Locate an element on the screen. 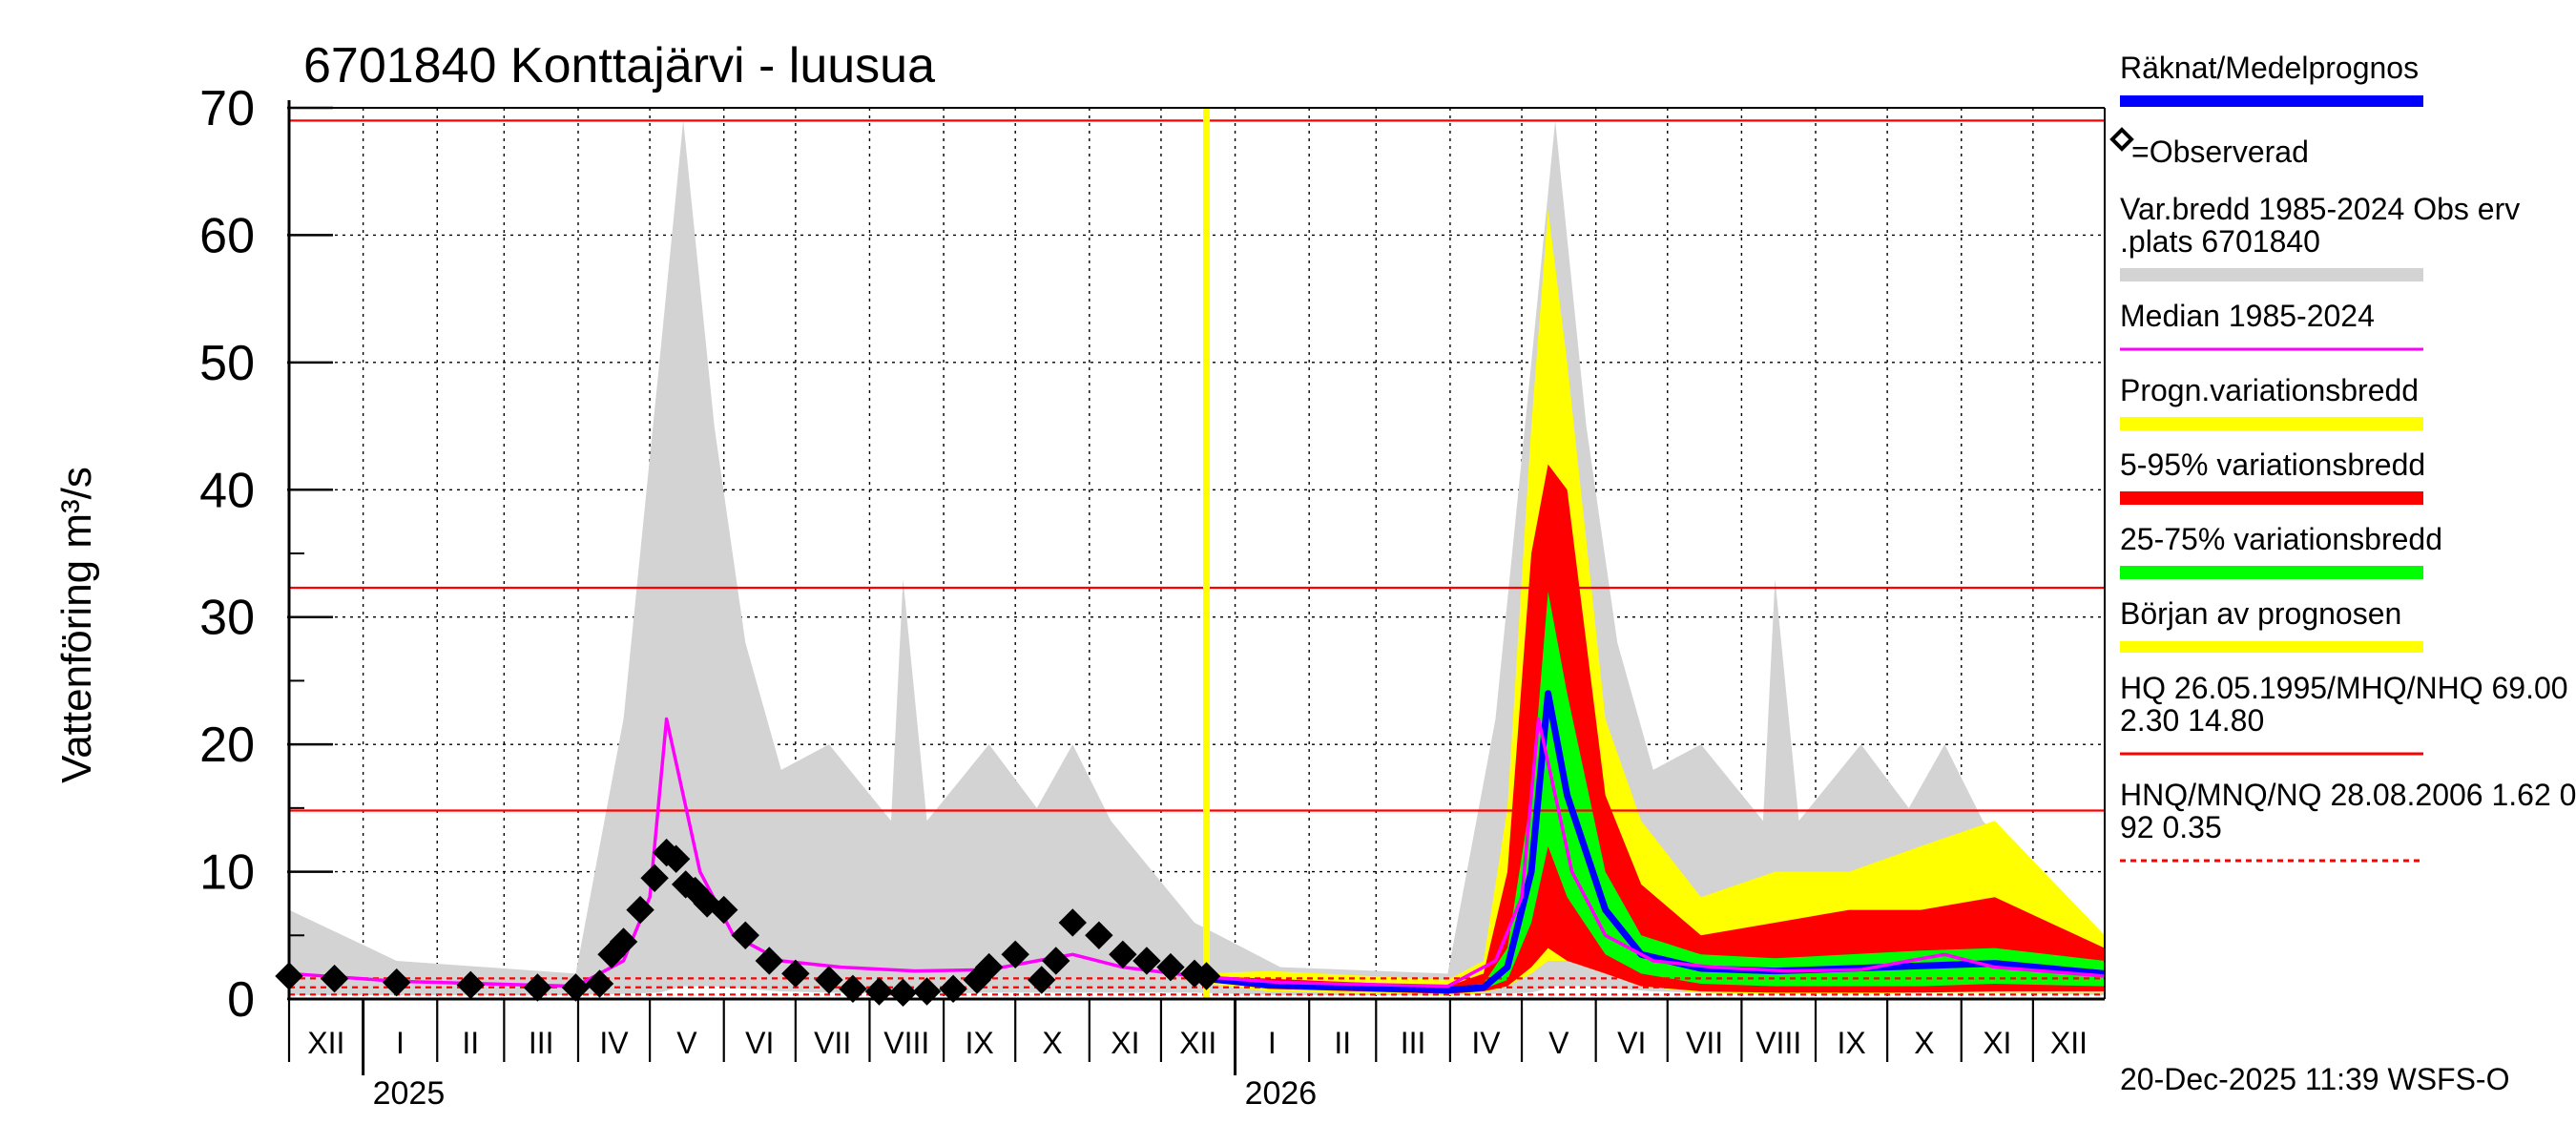 The image size is (2576, 1145). footer-timestamp: 20-Dec-2025 11:39 WSFS-O is located at coordinates (2314, 1079).